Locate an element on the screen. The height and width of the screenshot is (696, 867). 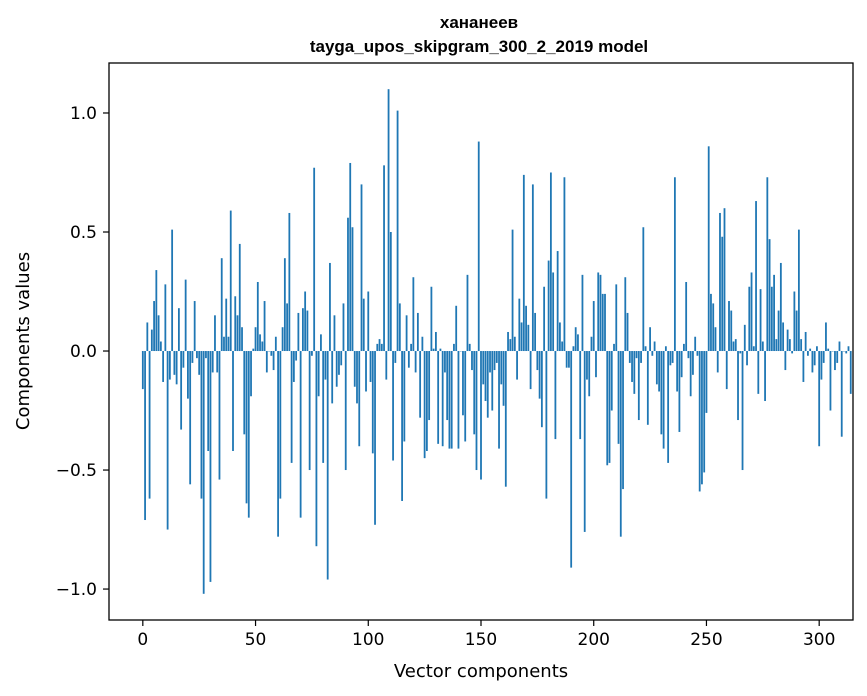
y-tick-label: 1.0 is located at coordinates (83, 114).